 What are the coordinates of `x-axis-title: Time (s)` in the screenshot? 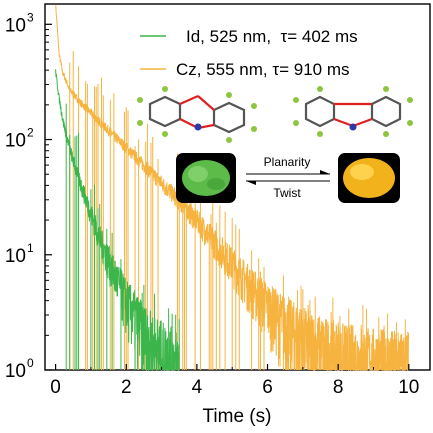 It's located at (237, 416).